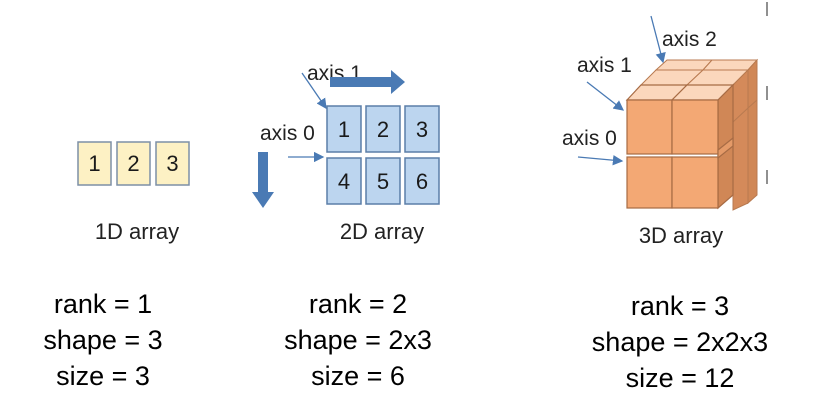 The height and width of the screenshot is (410, 824). I want to click on array-1d-cell-value: 2, so click(133, 163).